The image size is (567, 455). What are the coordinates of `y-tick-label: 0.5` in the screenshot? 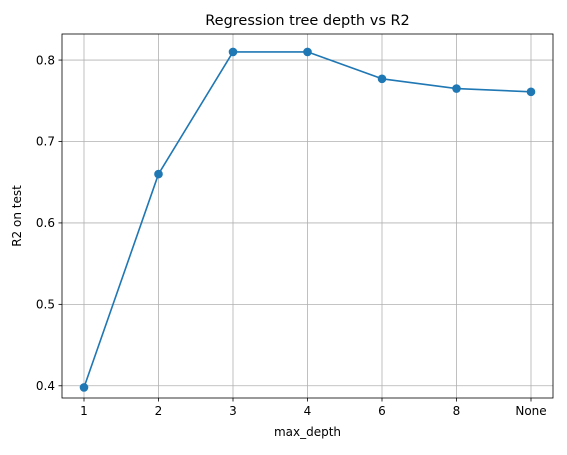 It's located at (45, 305).